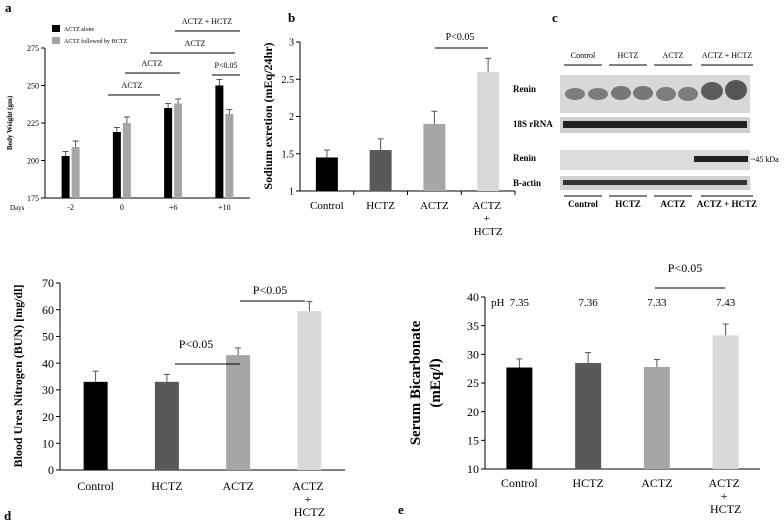 This screenshot has height=526, width=784. What do you see at coordinates (18, 376) in the screenshot?
I see `y-axis-label: Blood Urea Nitrogen (BUN) [mg/dl]` at bounding box center [18, 376].